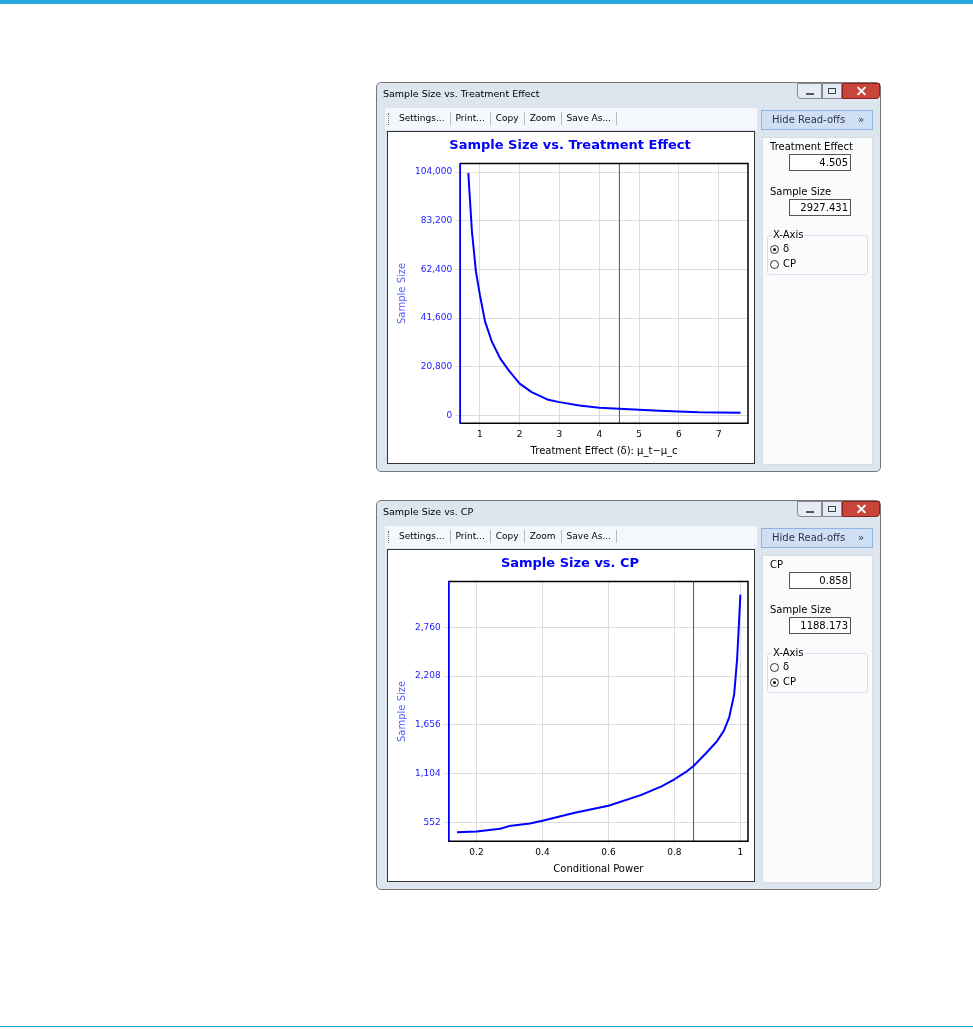 The image size is (973, 1029). What do you see at coordinates (570, 563) in the screenshot?
I see `chart-title: Sample Size vs. CP` at bounding box center [570, 563].